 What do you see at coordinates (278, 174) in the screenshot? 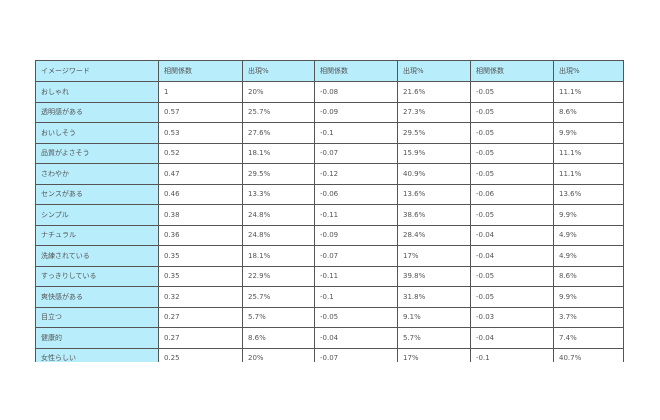
I see `value-cell: 29.5%` at bounding box center [278, 174].